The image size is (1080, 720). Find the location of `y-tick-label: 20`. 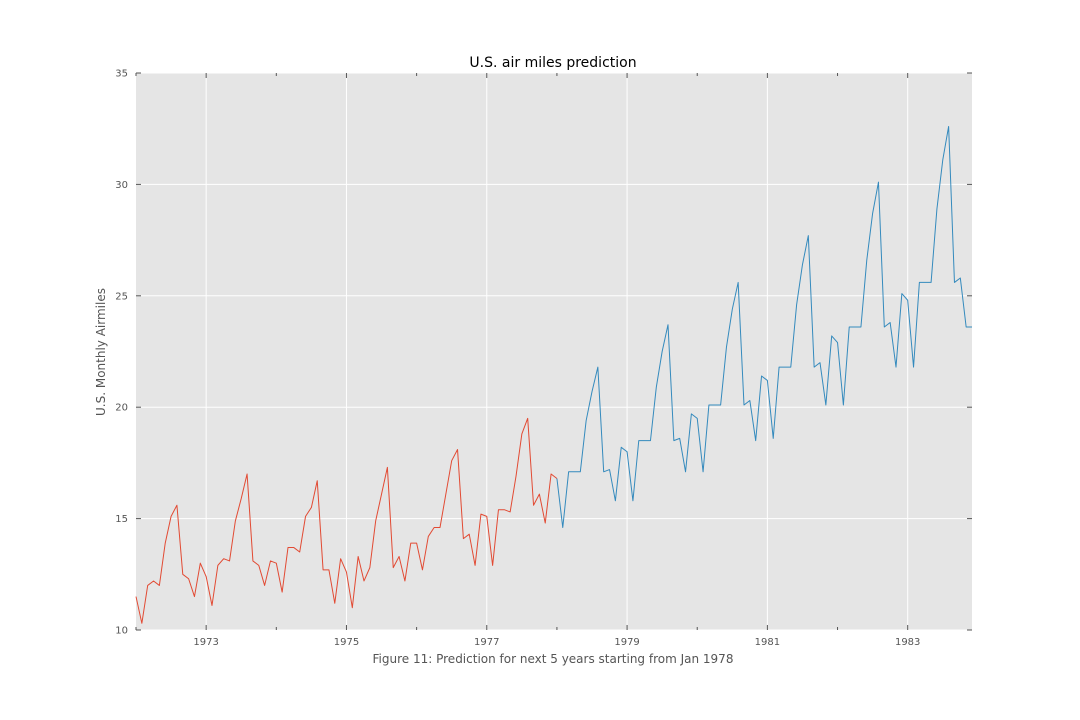

y-tick-label: 20 is located at coordinates (121, 408).